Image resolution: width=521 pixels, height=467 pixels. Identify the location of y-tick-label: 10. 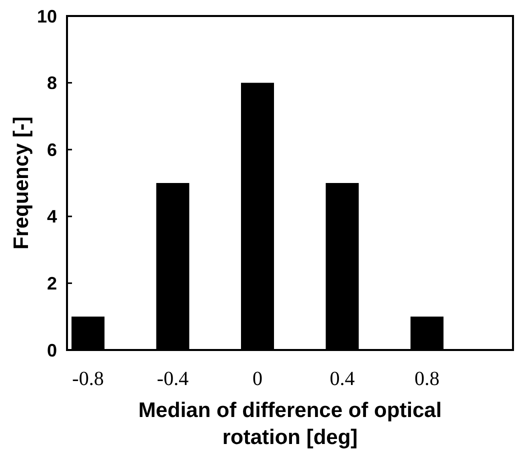
(46, 16).